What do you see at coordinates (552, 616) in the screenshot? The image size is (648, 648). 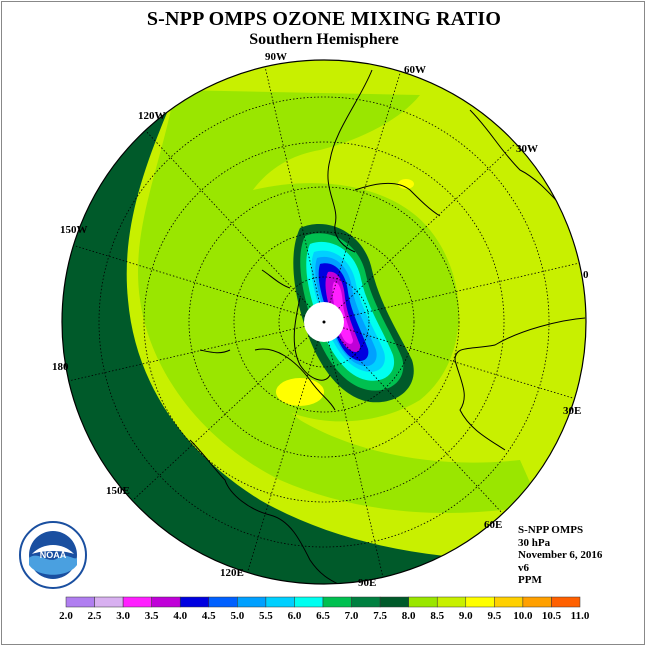 I see `colorbar-tick-label: 10.5` at bounding box center [552, 616].